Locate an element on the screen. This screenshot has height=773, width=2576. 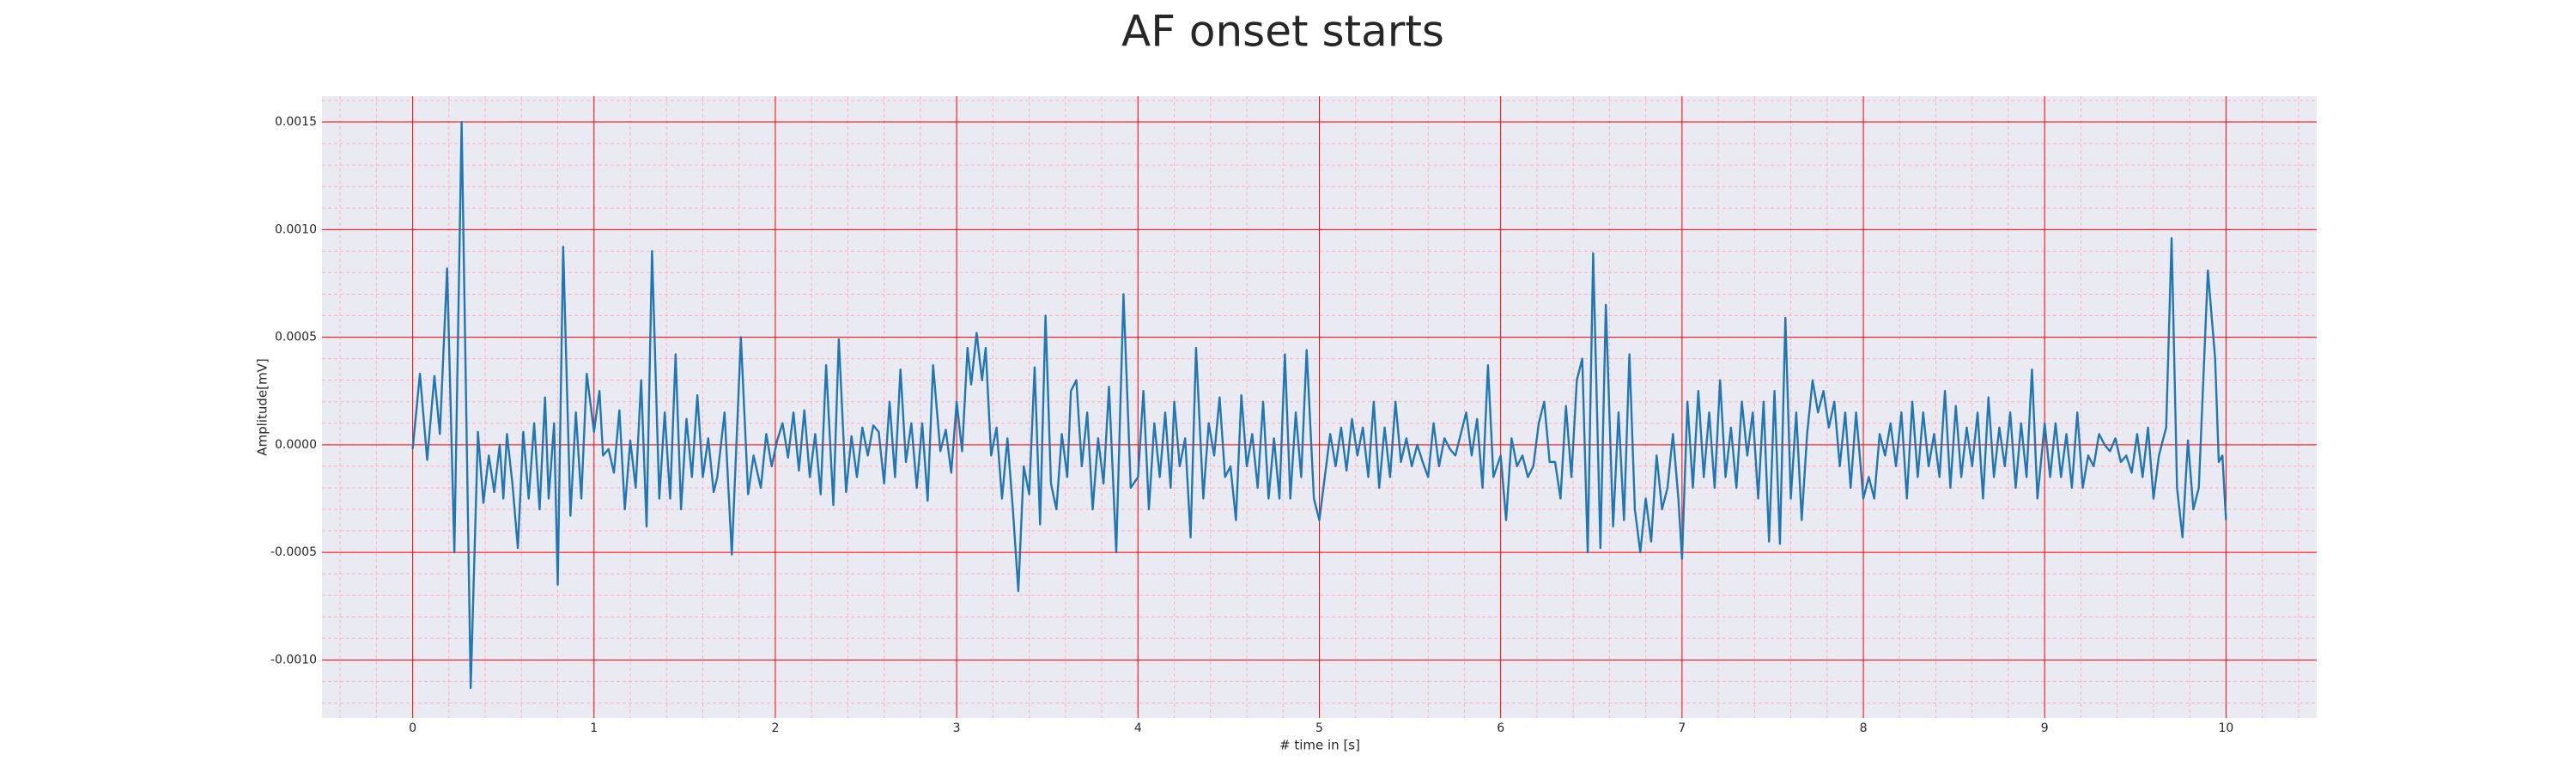
chart-title: AF onset starts is located at coordinates (1283, 32).